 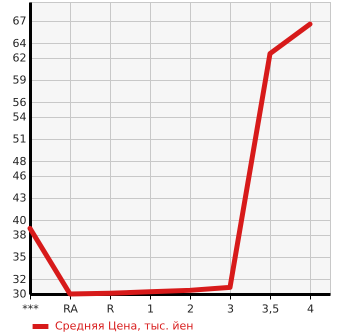 I want to click on x-tick-label: 4, so click(x=310, y=309).